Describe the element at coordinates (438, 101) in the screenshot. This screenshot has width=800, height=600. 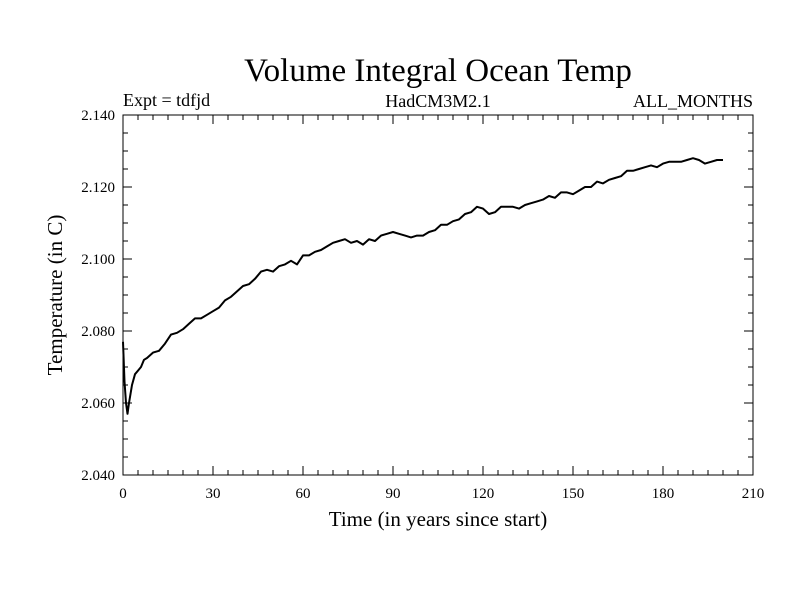
I see `subtitle-center: HadCM3M2.1` at that location.